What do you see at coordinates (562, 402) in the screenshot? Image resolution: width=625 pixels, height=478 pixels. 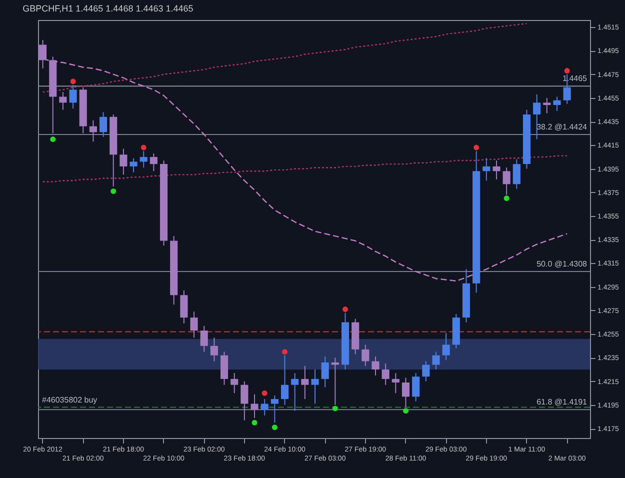 I see `ref-line-label: 61.8 @1.4191` at bounding box center [562, 402].